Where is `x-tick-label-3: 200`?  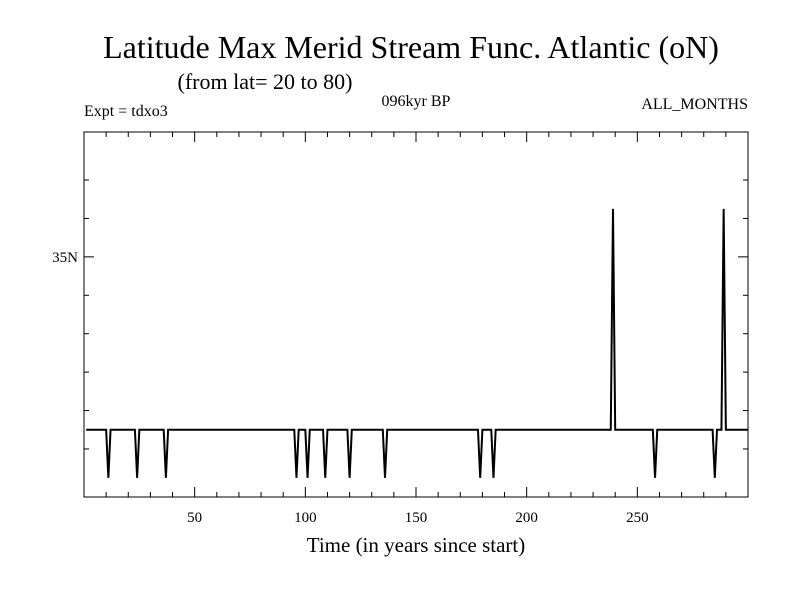 x-tick-label-3: 200 is located at coordinates (526, 518).